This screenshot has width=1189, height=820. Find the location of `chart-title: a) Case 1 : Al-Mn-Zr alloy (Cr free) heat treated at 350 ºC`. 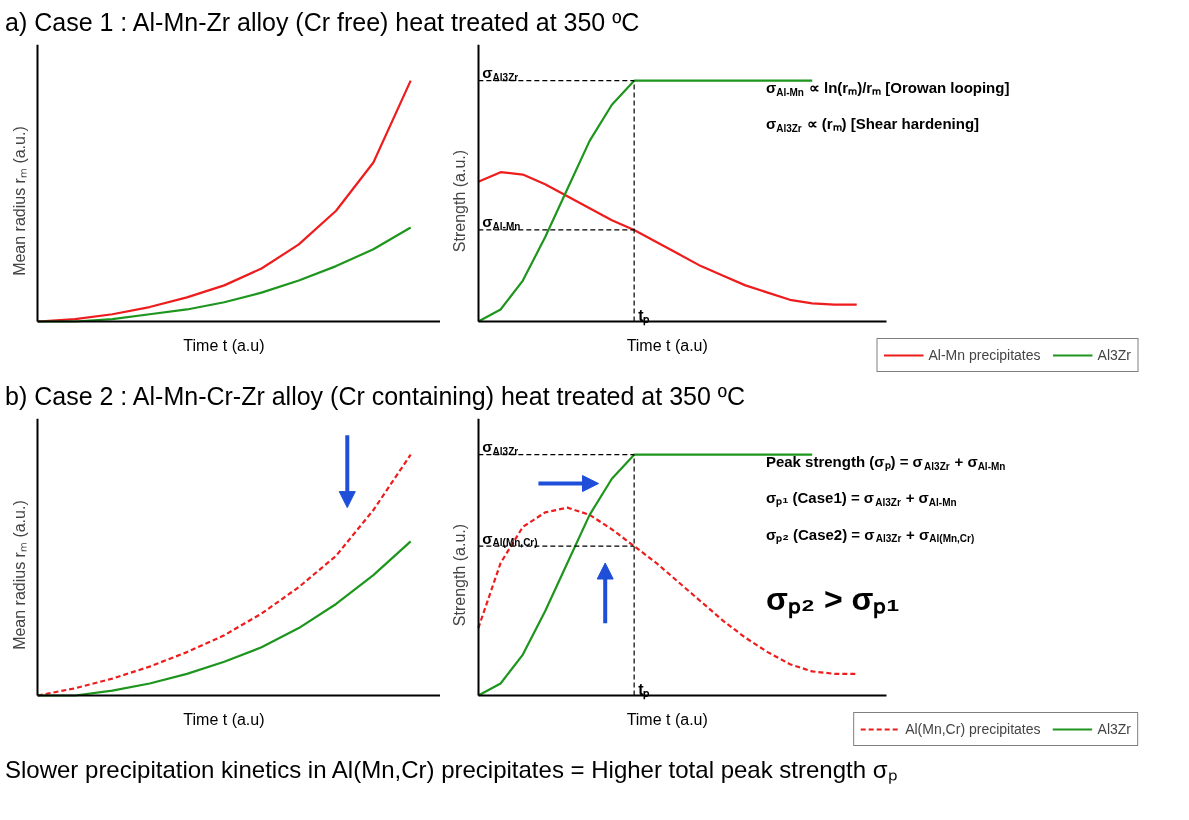

chart-title: a) Case 1 : Al-Mn-Zr alloy (Cr free) heat treated at 350 ºC is located at coordinates (322, 22).